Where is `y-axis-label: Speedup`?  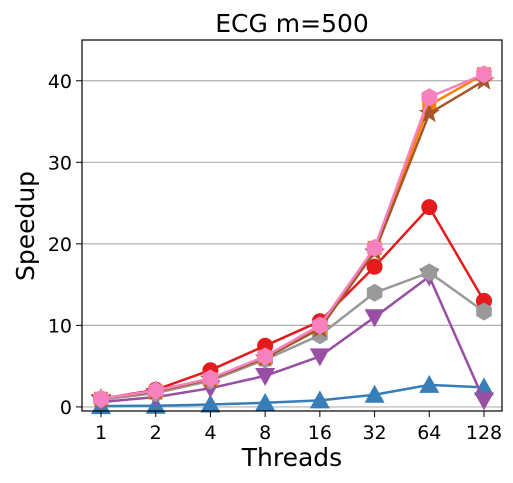 y-axis-label: Speedup is located at coordinates (25, 226).